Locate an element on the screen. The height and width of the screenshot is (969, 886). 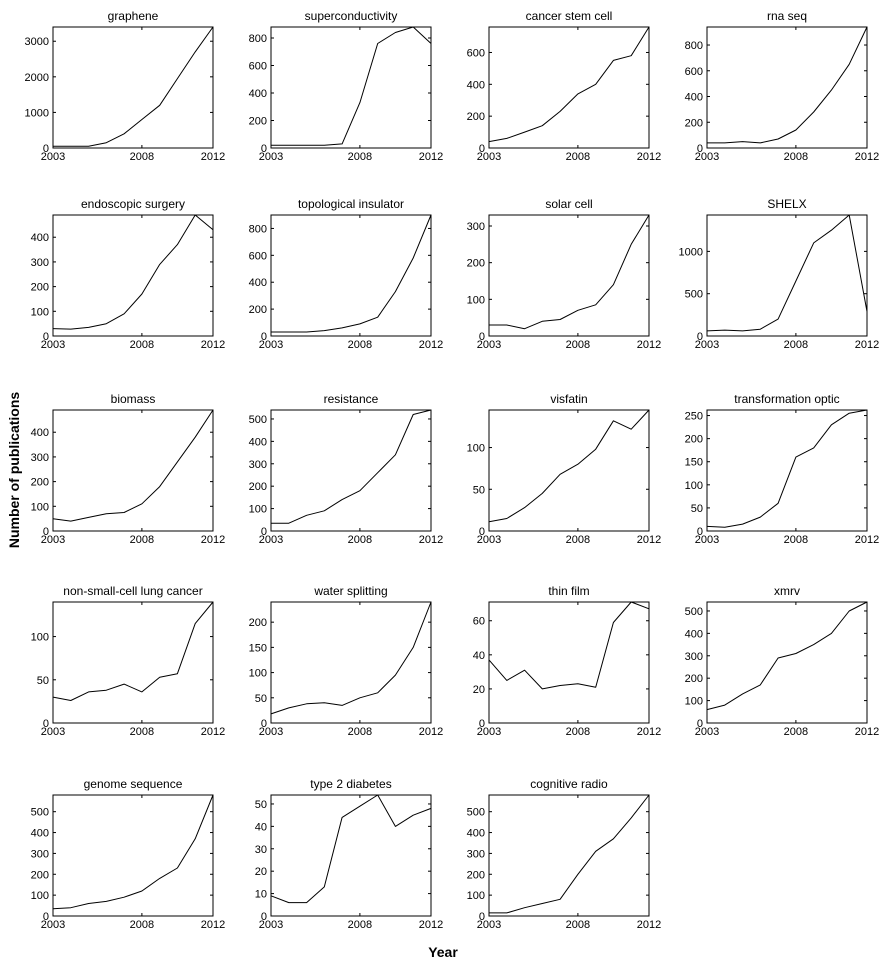
subplot-title: topological insulator is located at coordinates (351, 204).